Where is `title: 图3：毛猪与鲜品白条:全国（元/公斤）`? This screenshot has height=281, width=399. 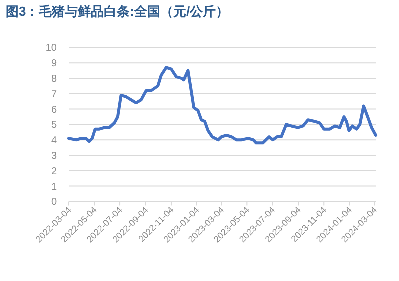
title: 图3：毛猪与鲜品白条:全国（元/公斤） is located at coordinates (118, 11).